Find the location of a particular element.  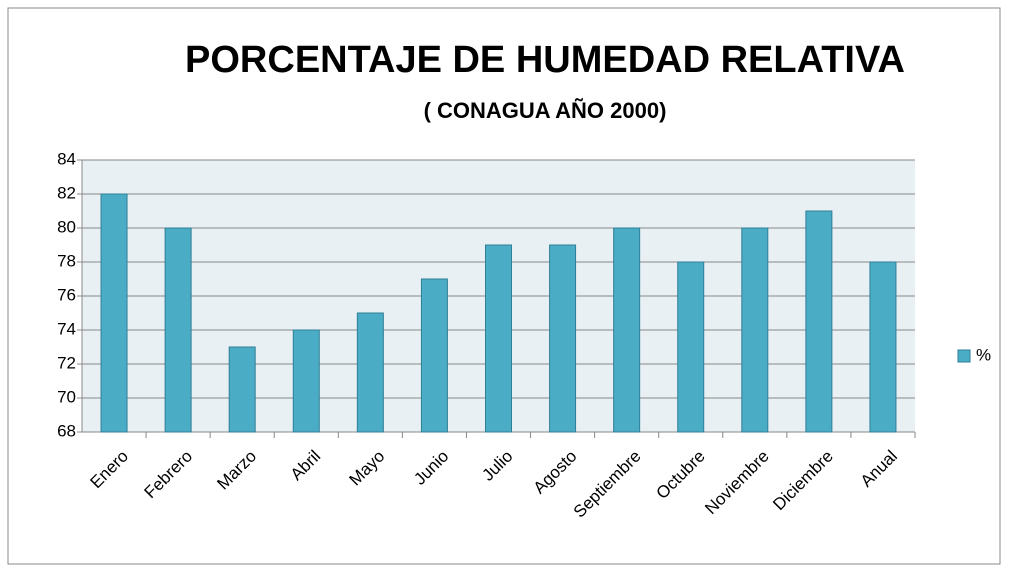

y-tick-label: 84 is located at coordinates (66, 158).